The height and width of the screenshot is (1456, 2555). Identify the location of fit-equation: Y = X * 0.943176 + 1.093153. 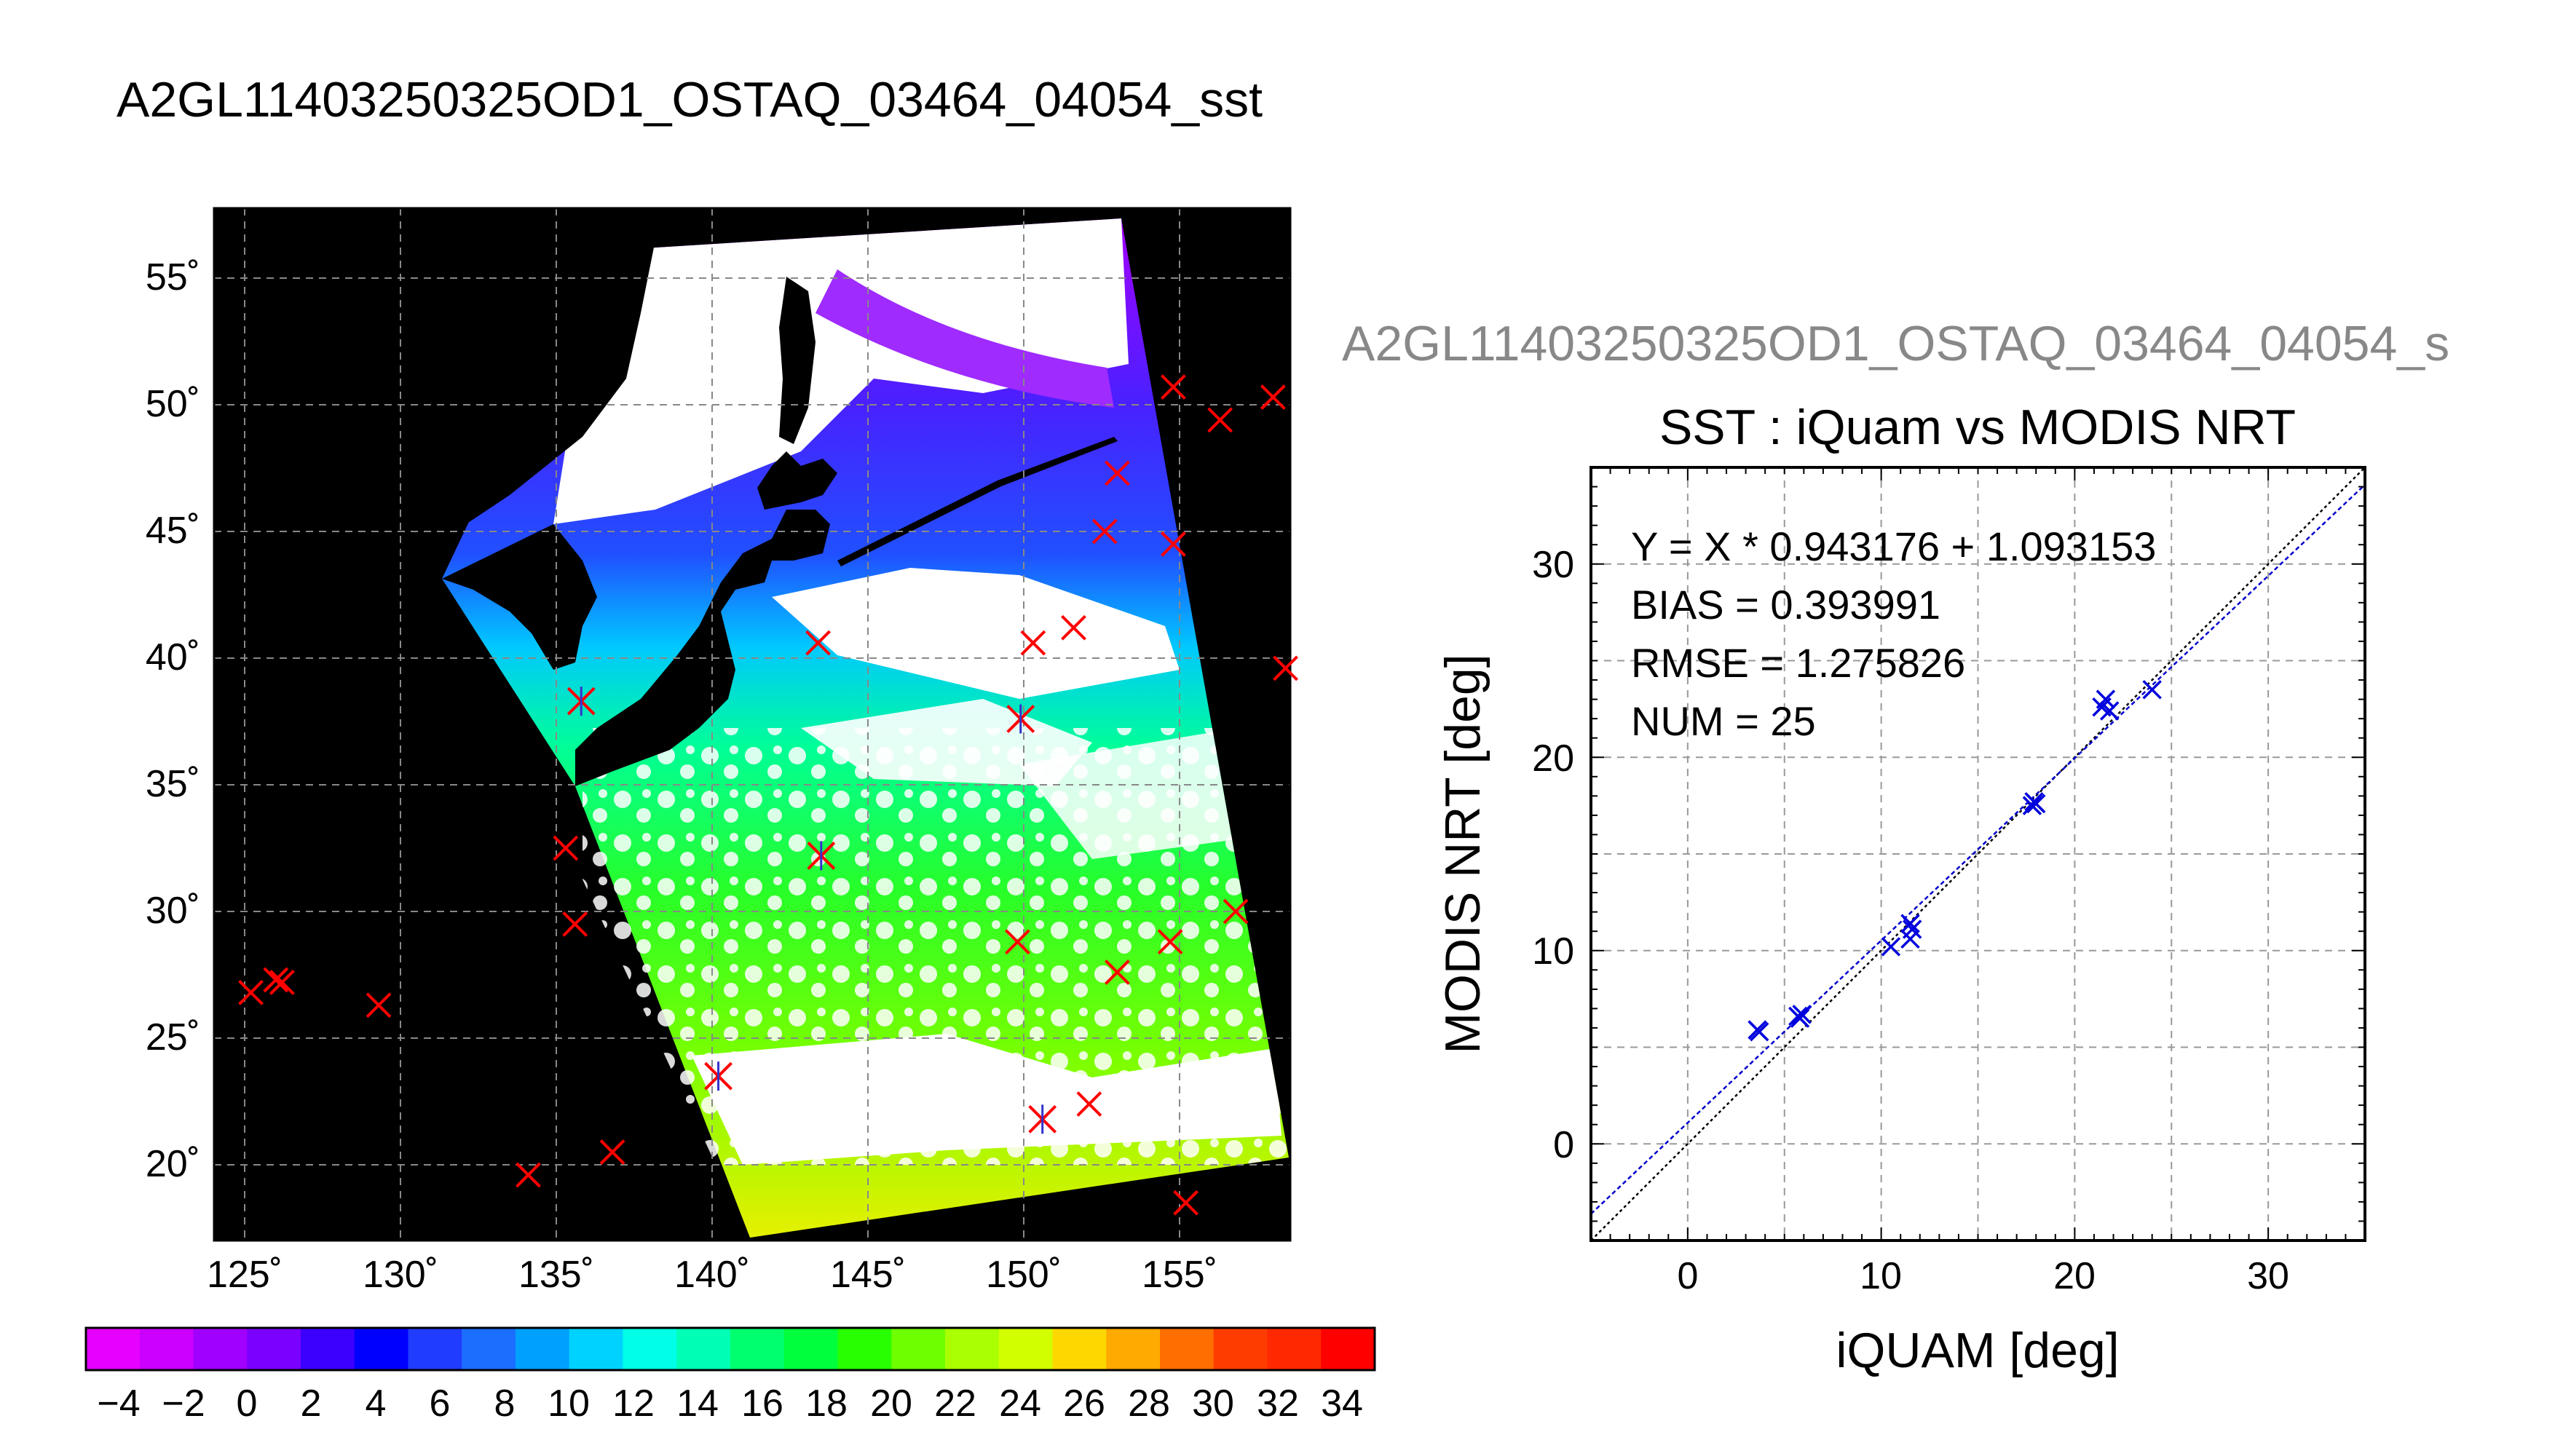
(1893, 546).